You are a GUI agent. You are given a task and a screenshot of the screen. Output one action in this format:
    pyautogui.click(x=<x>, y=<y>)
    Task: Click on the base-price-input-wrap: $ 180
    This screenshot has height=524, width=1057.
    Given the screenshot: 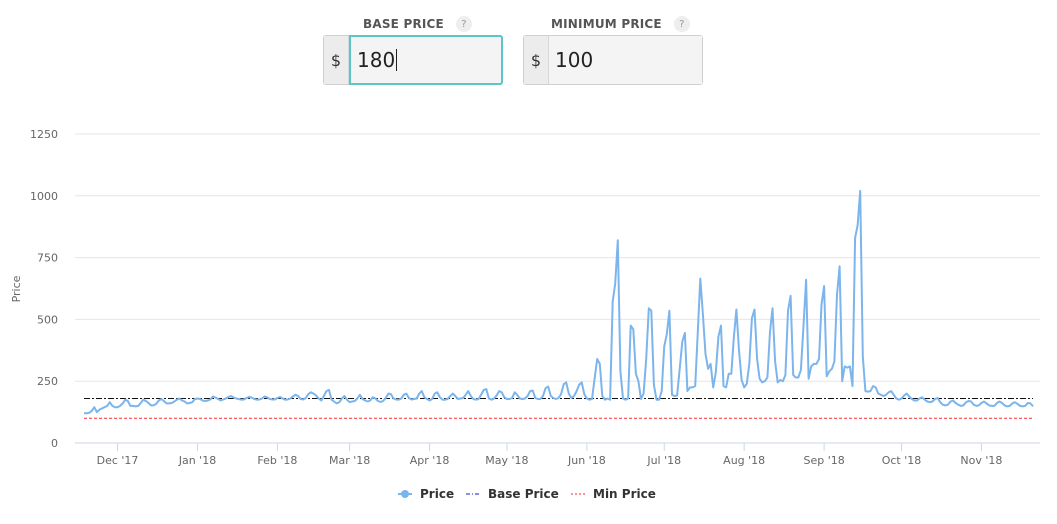 What is the action you would take?
    pyautogui.click(x=413, y=60)
    